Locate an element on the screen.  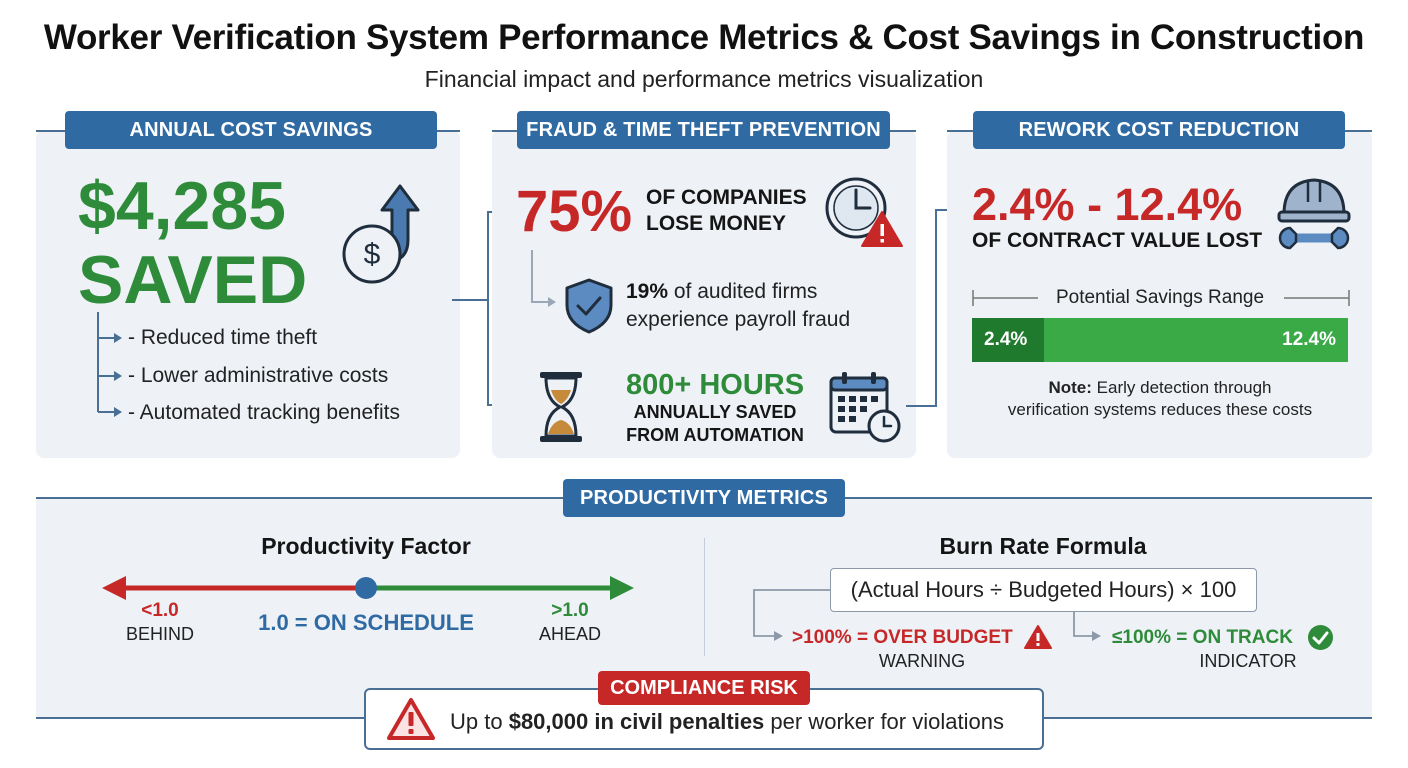
productivity-label: PRODUCTIVITY METRICS is located at coordinates (704, 498).